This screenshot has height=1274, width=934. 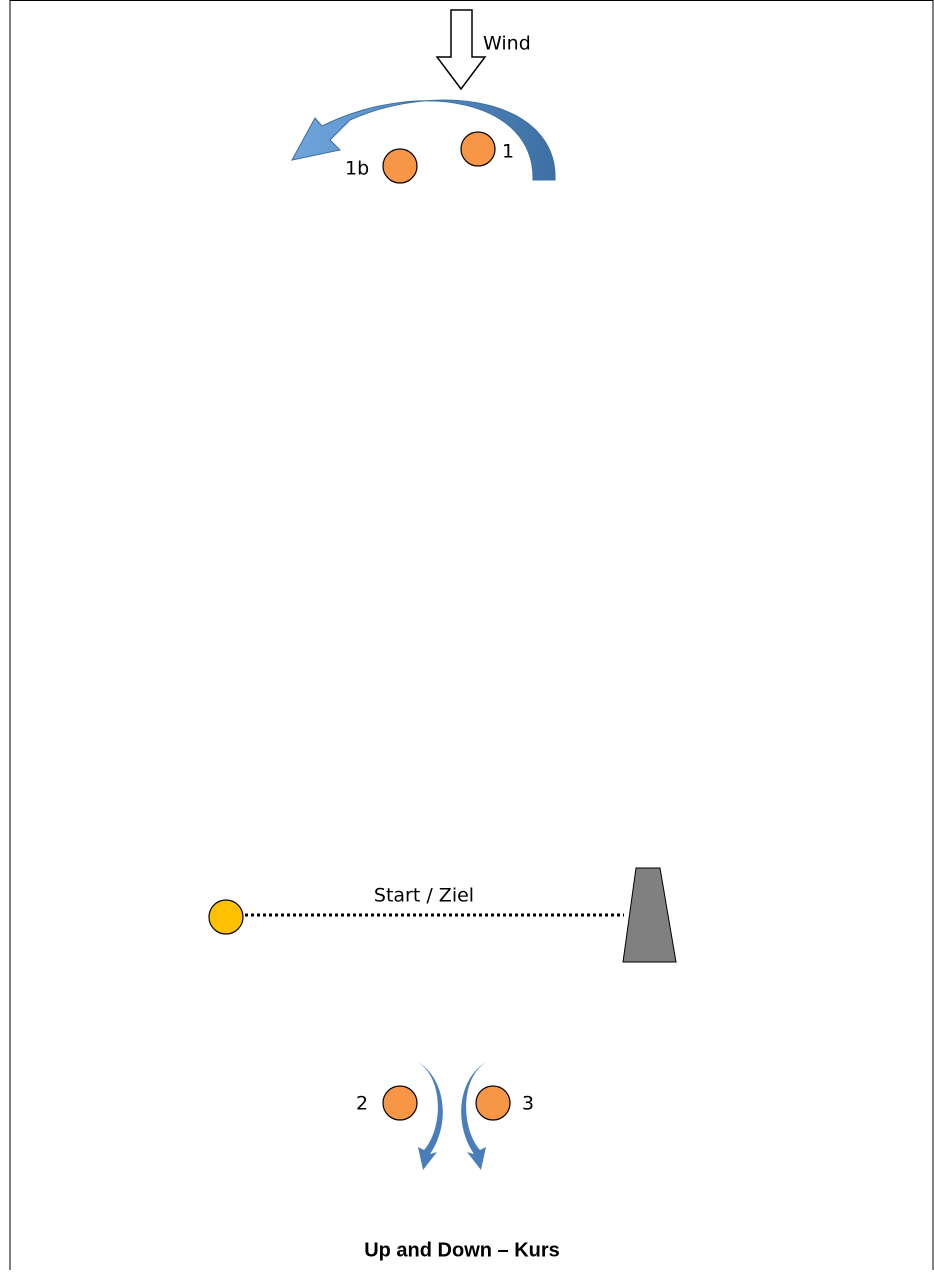 I want to click on wind-label: Wind, so click(x=507, y=44).